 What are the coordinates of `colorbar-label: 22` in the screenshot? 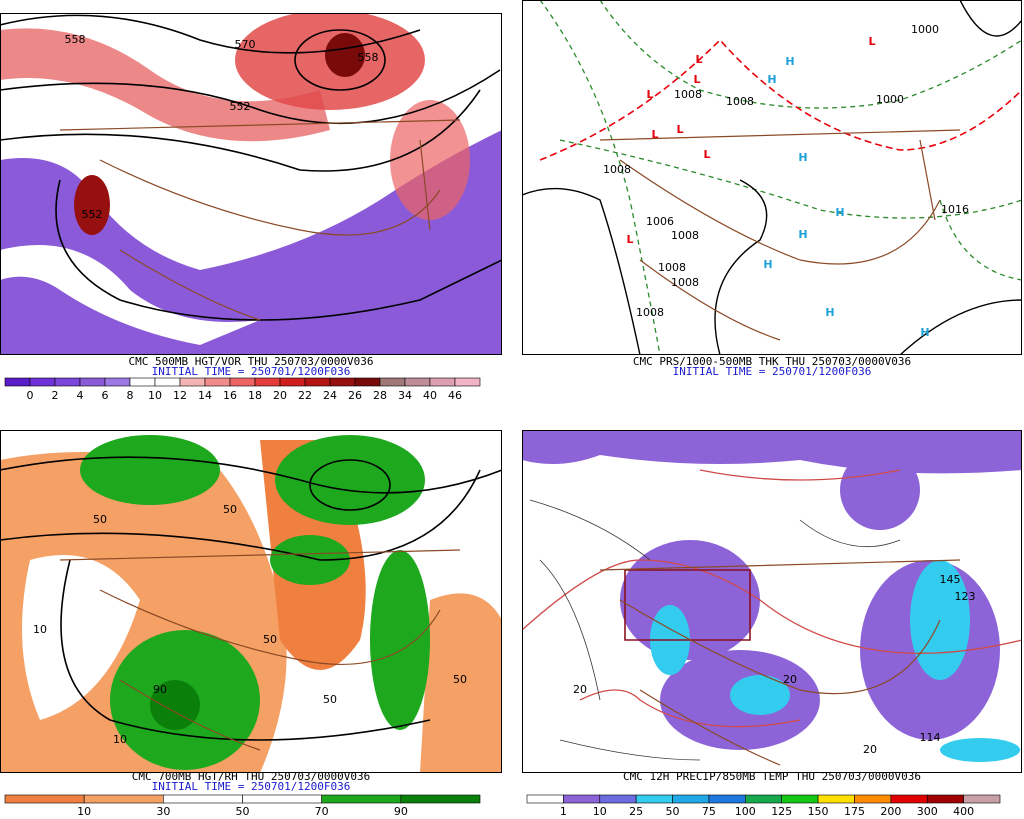 It's located at (305, 395).